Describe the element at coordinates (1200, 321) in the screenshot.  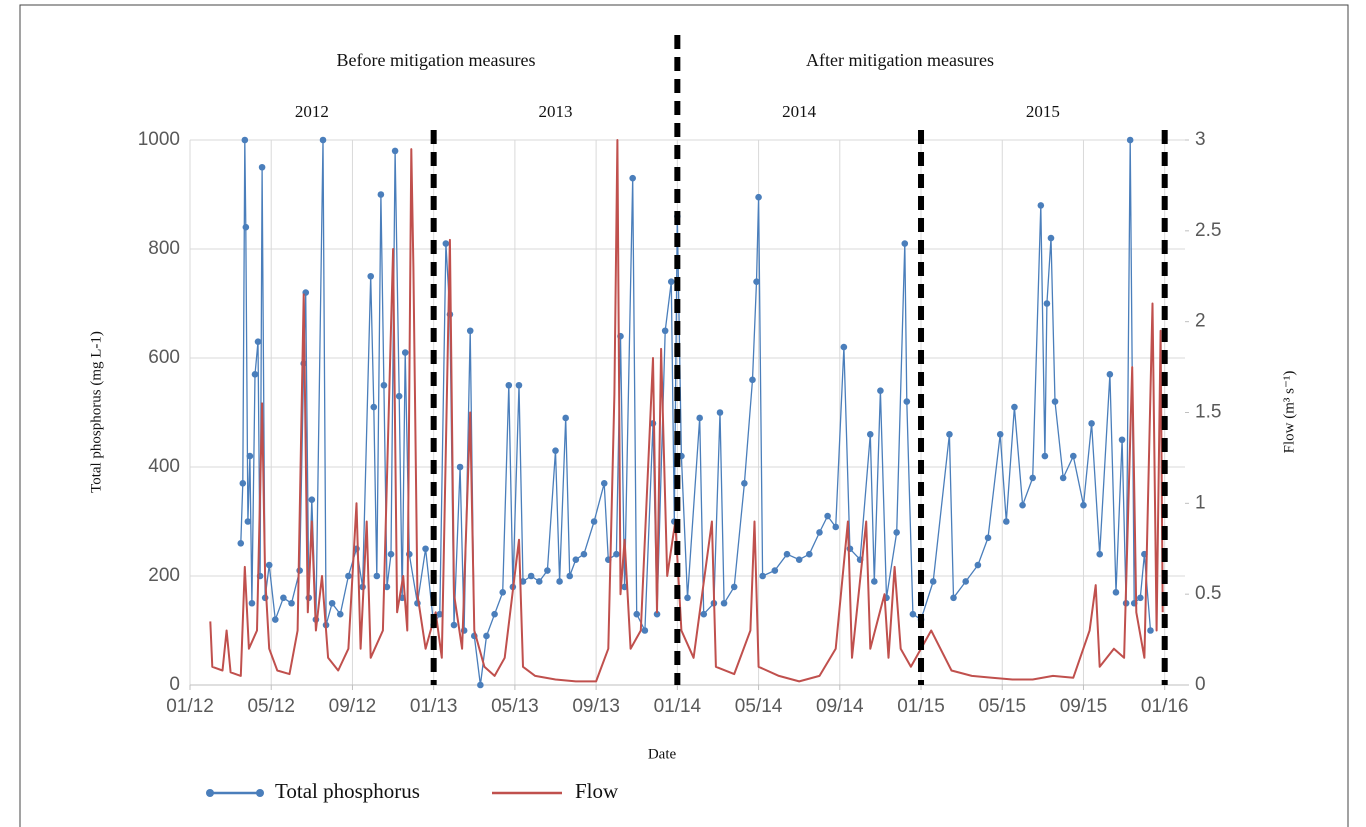
I see `y2-tick-label: 2` at that location.